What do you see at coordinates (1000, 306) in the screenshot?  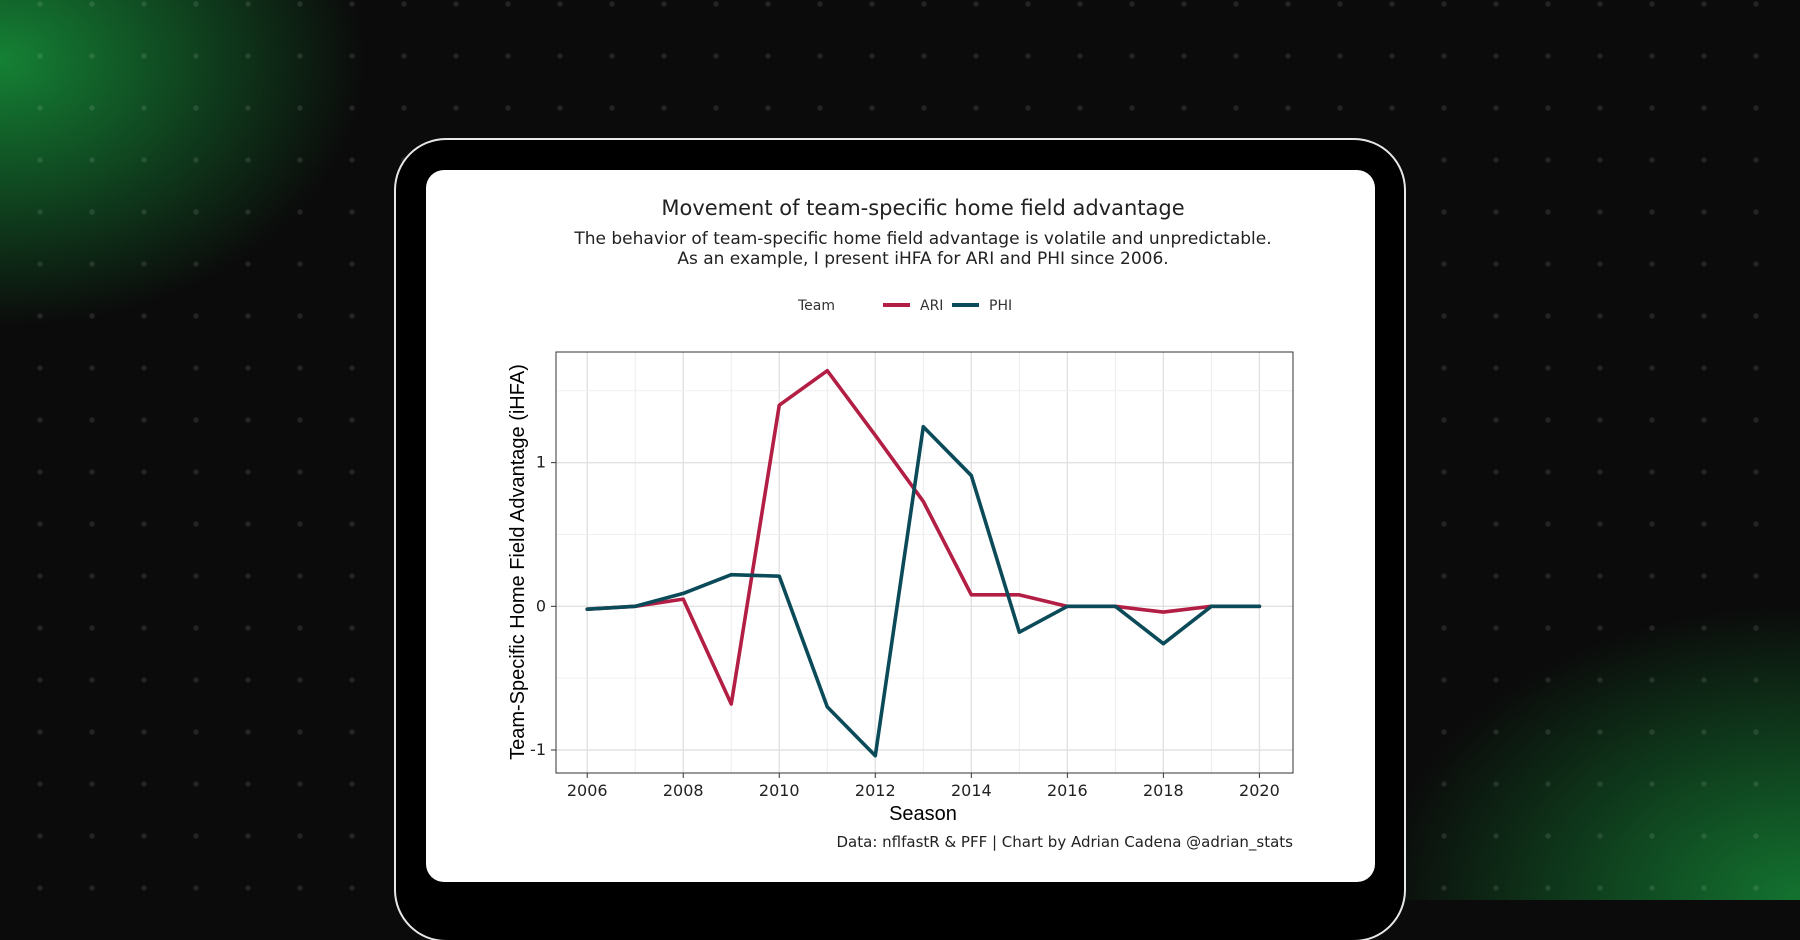 I see `legend-label-phi: PHI` at bounding box center [1000, 306].